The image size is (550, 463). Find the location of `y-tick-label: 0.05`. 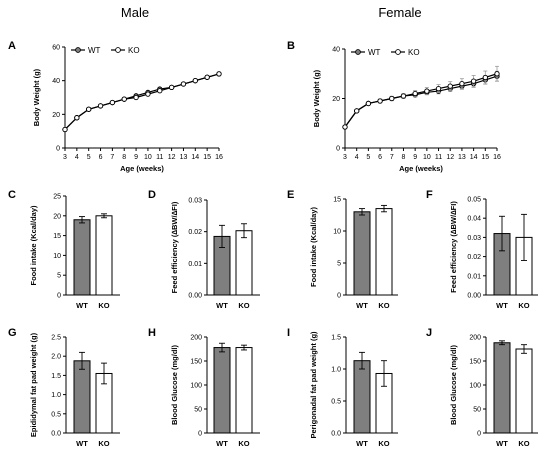

y-tick-label: 0.05 is located at coordinates (474, 200).